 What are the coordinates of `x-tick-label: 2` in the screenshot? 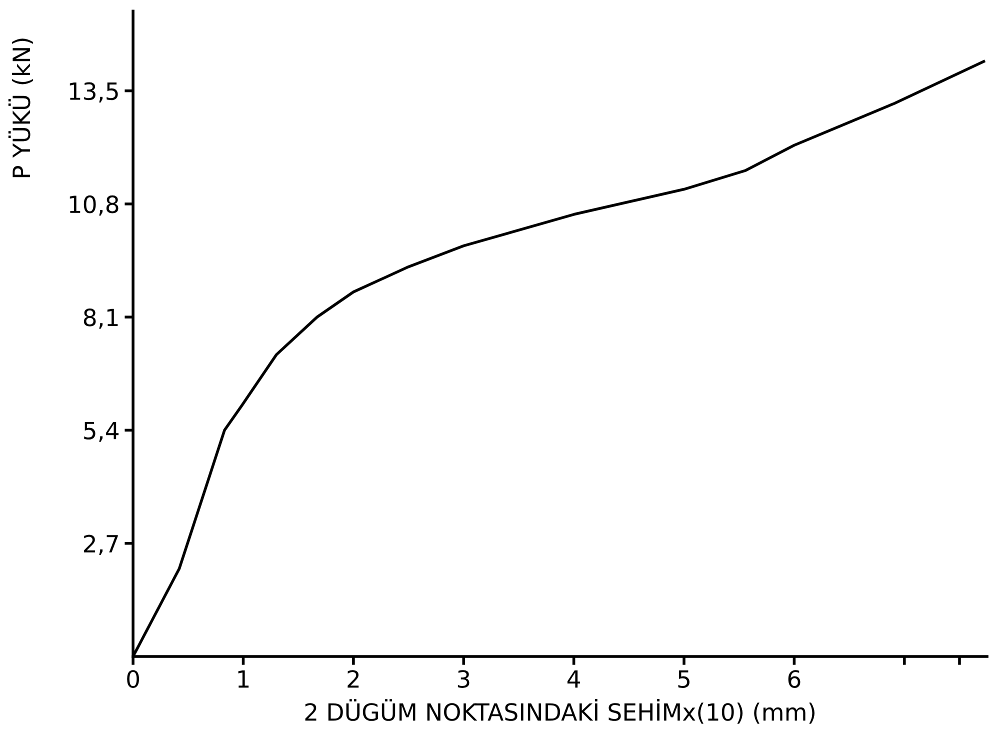 It's located at (353, 679).